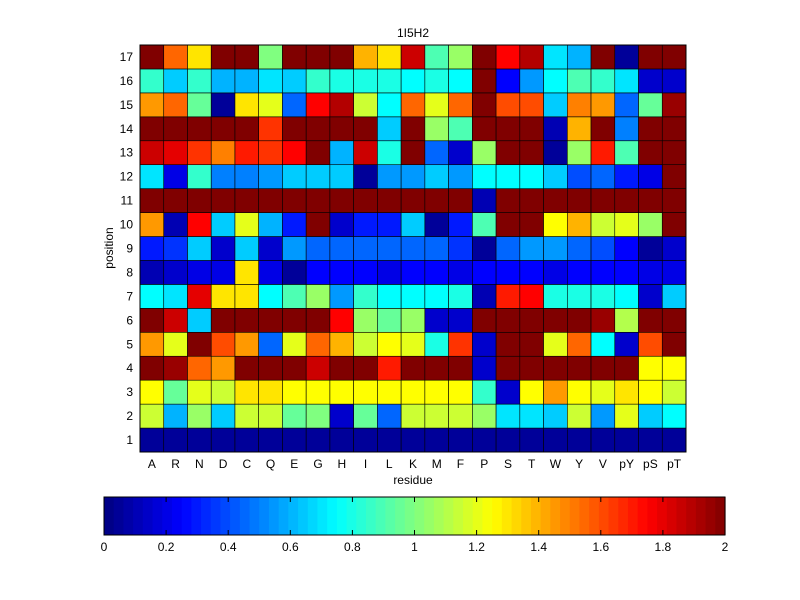 This screenshot has width=800, height=600. What do you see at coordinates (129, 392) in the screenshot?
I see `y-tick-label: 3` at bounding box center [129, 392].